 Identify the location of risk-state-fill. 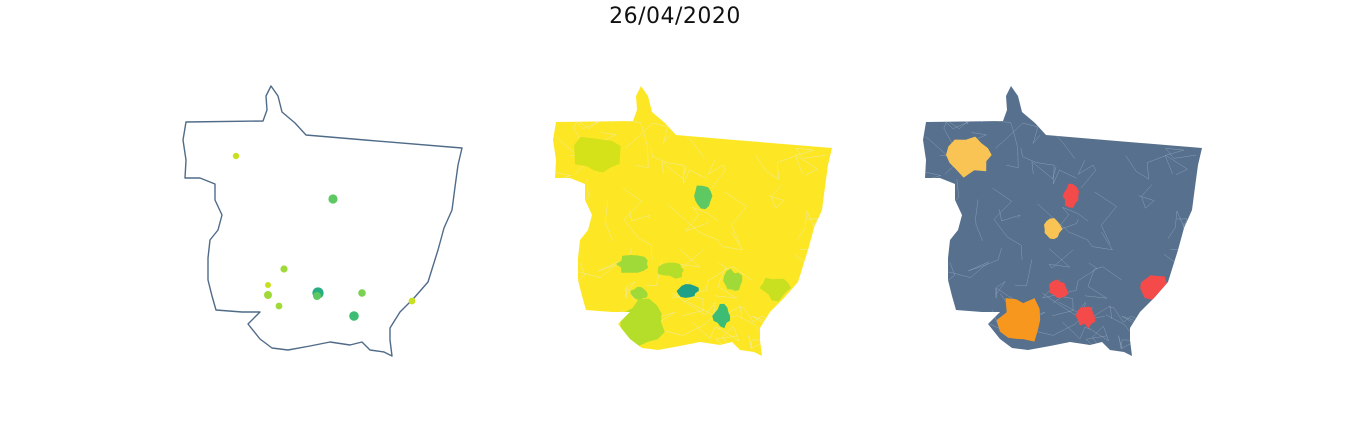
(1062, 221).